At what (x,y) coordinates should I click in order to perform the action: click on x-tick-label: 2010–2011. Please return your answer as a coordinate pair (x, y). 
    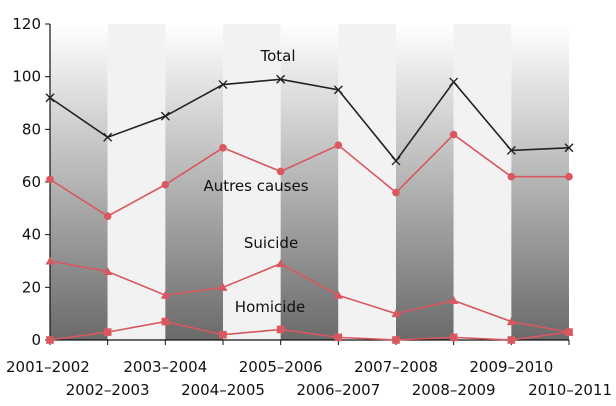
    Looking at the image, I should click on (570, 390).